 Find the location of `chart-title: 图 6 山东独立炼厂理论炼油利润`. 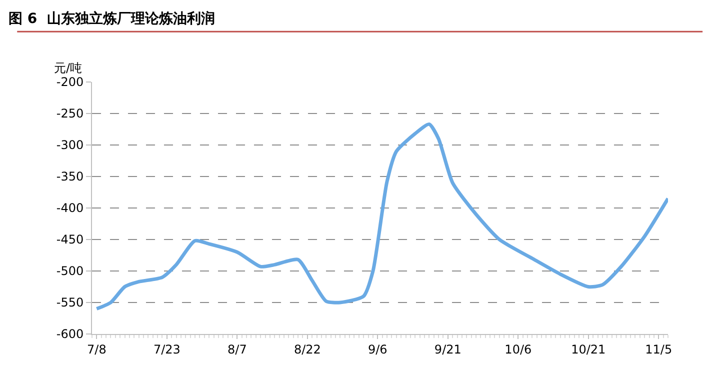

chart-title: 图 6 山东独立炼厂理论炼油利润 is located at coordinates (111, 19).